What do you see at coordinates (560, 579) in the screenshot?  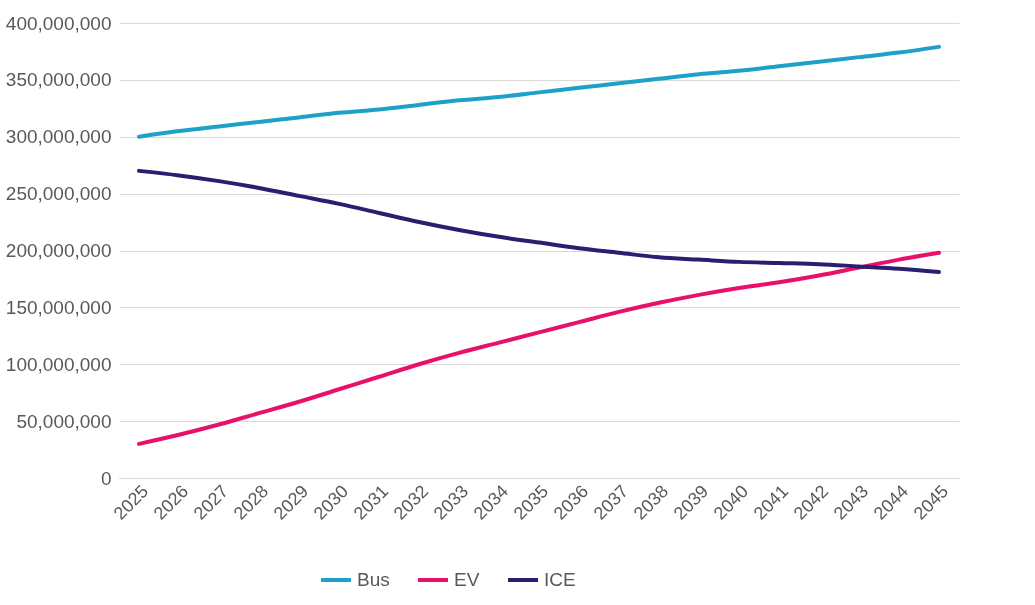 I see `legend-label: ICE` at bounding box center [560, 579].